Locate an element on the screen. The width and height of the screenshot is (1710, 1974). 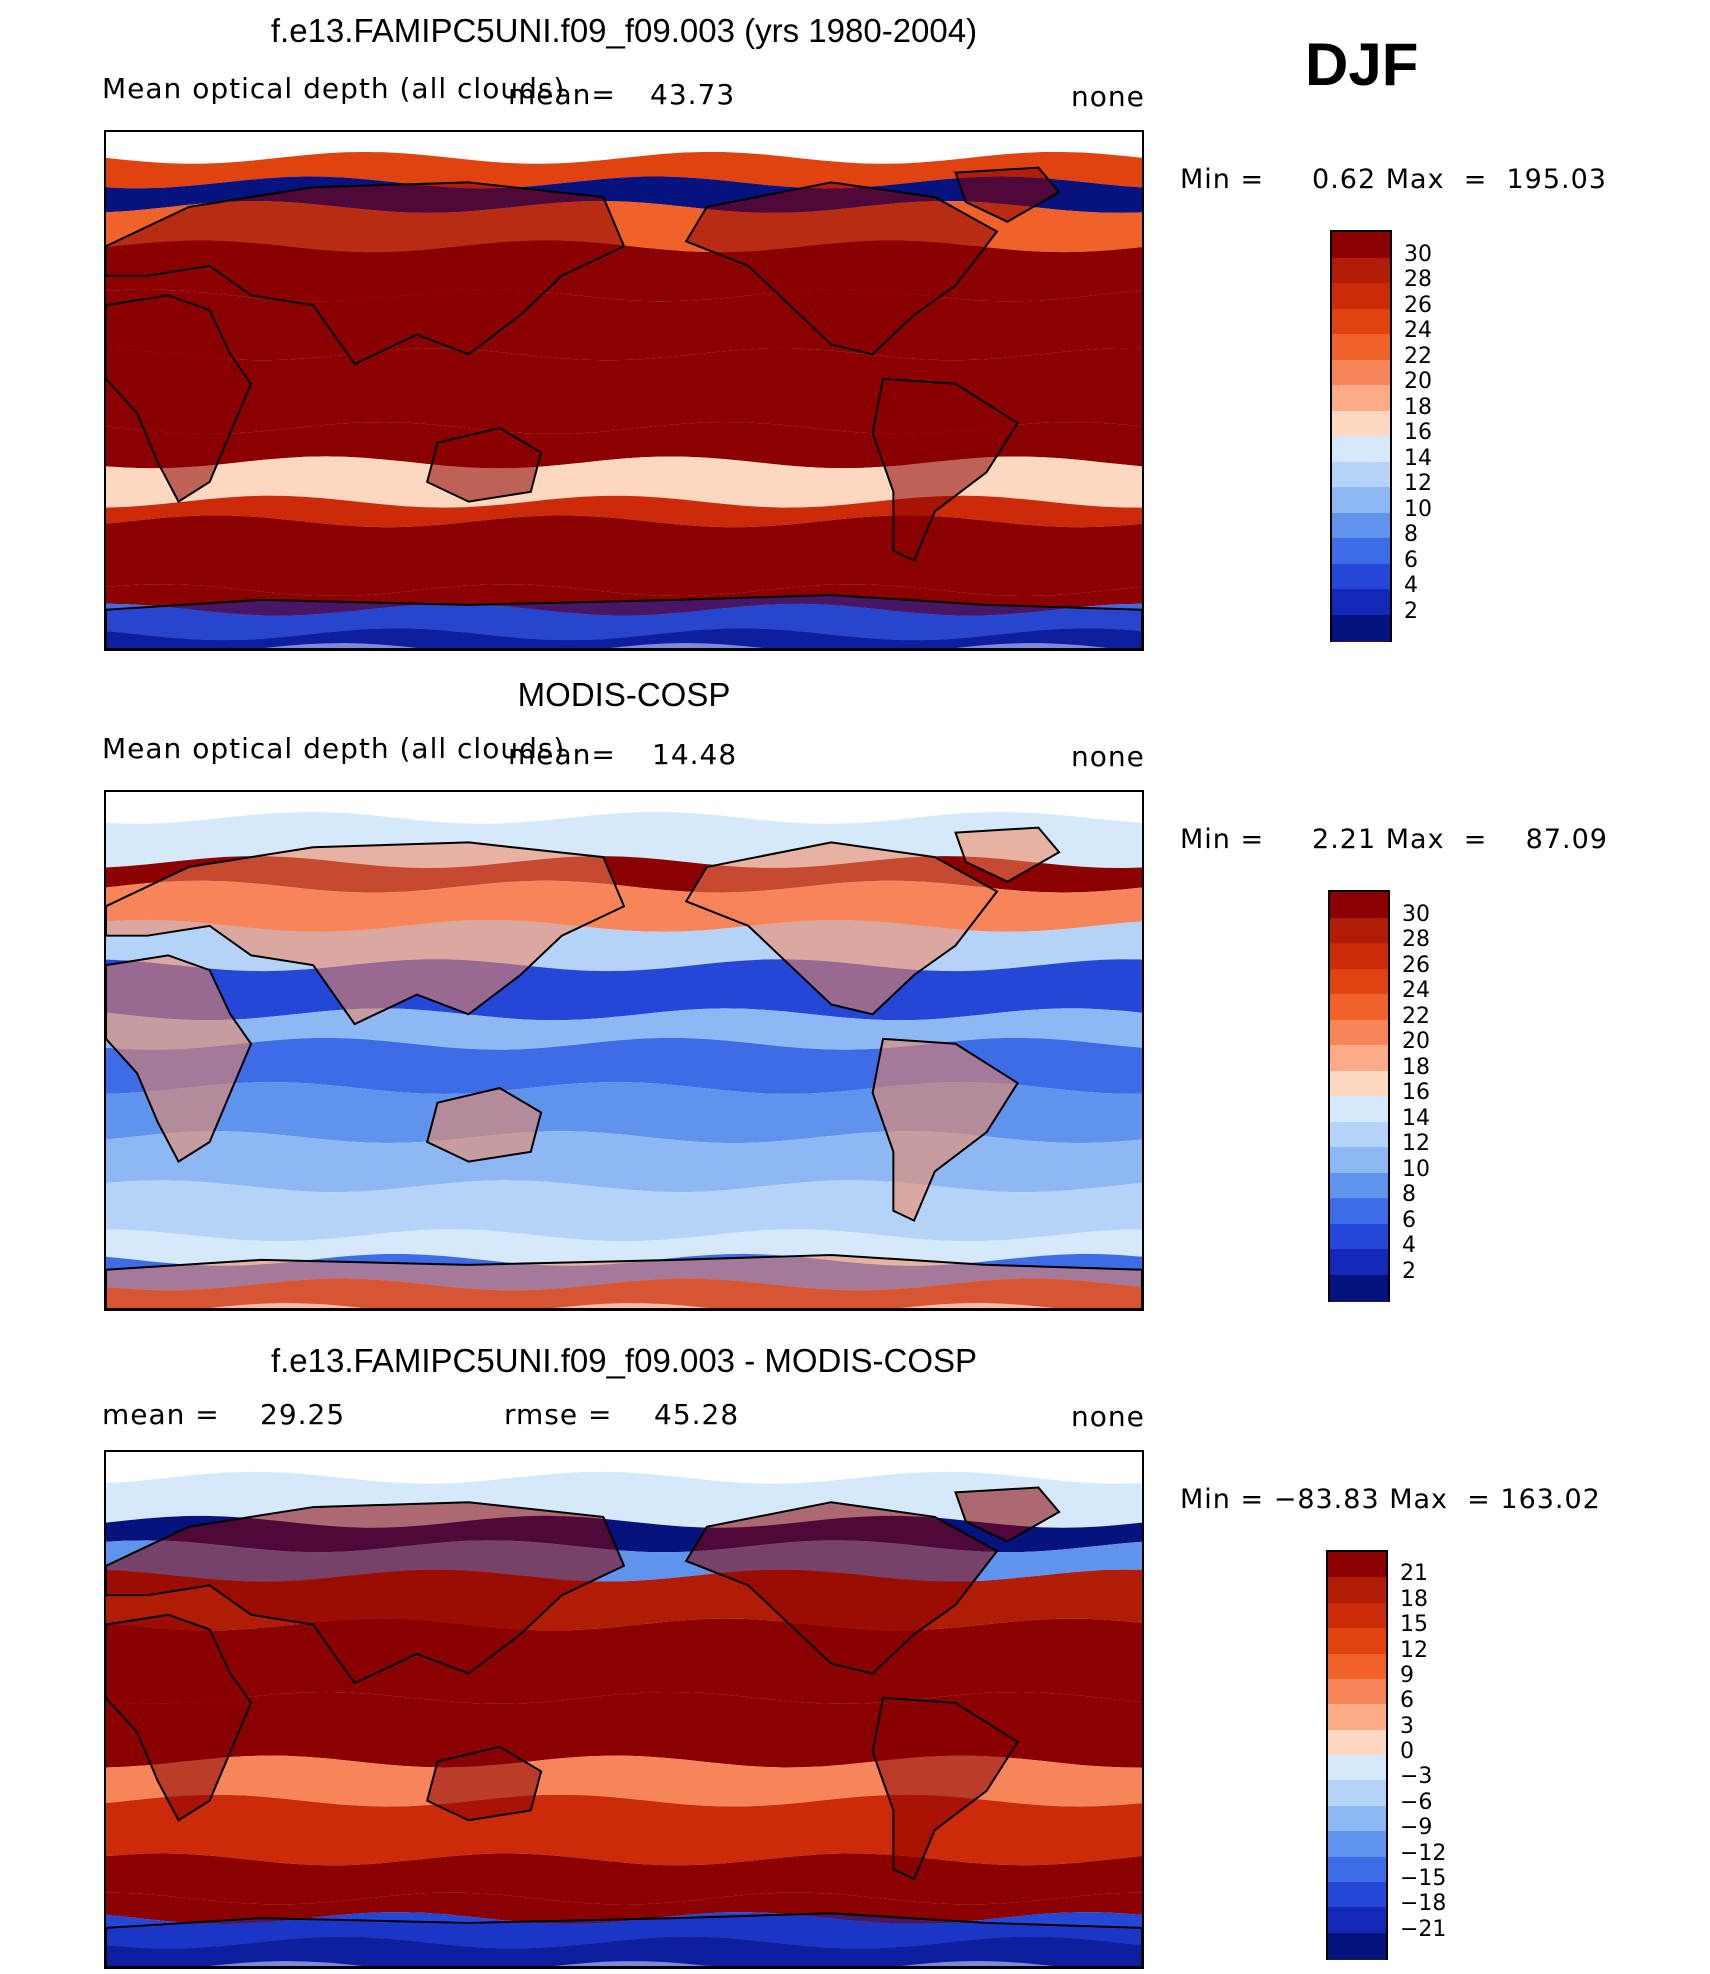
colorbar-tick-label: 24 is located at coordinates (1416, 990).